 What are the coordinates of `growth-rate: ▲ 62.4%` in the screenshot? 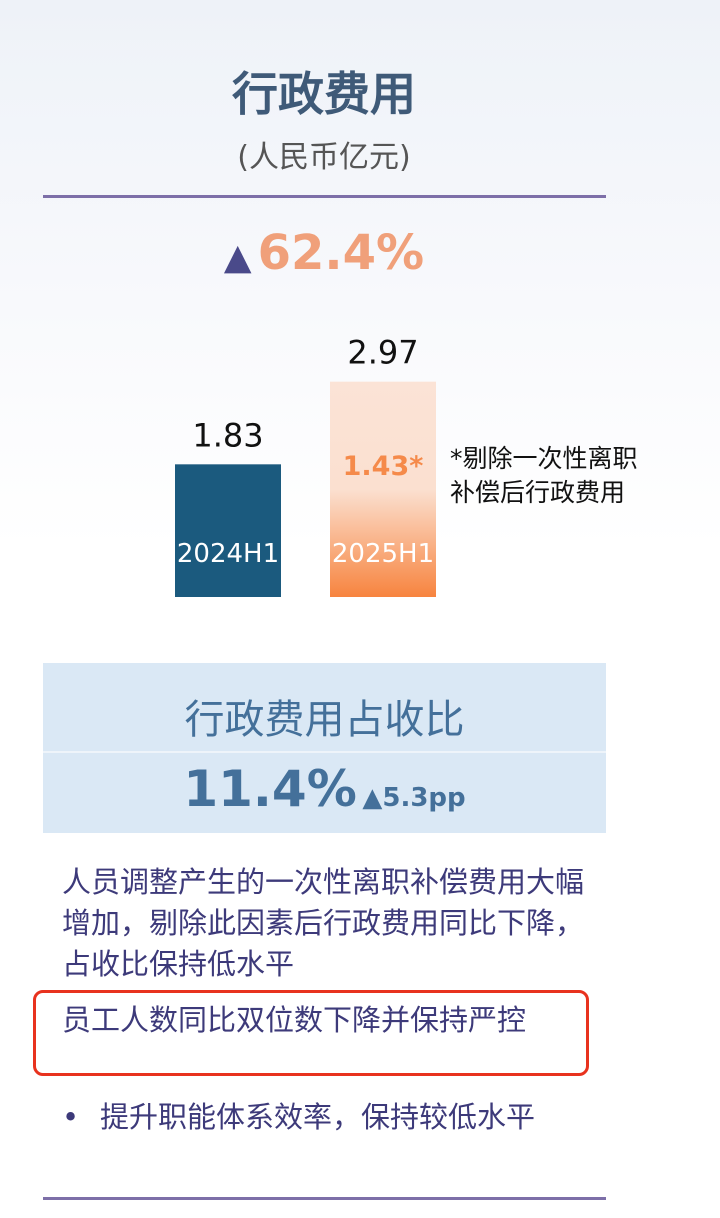 It's located at (324, 253).